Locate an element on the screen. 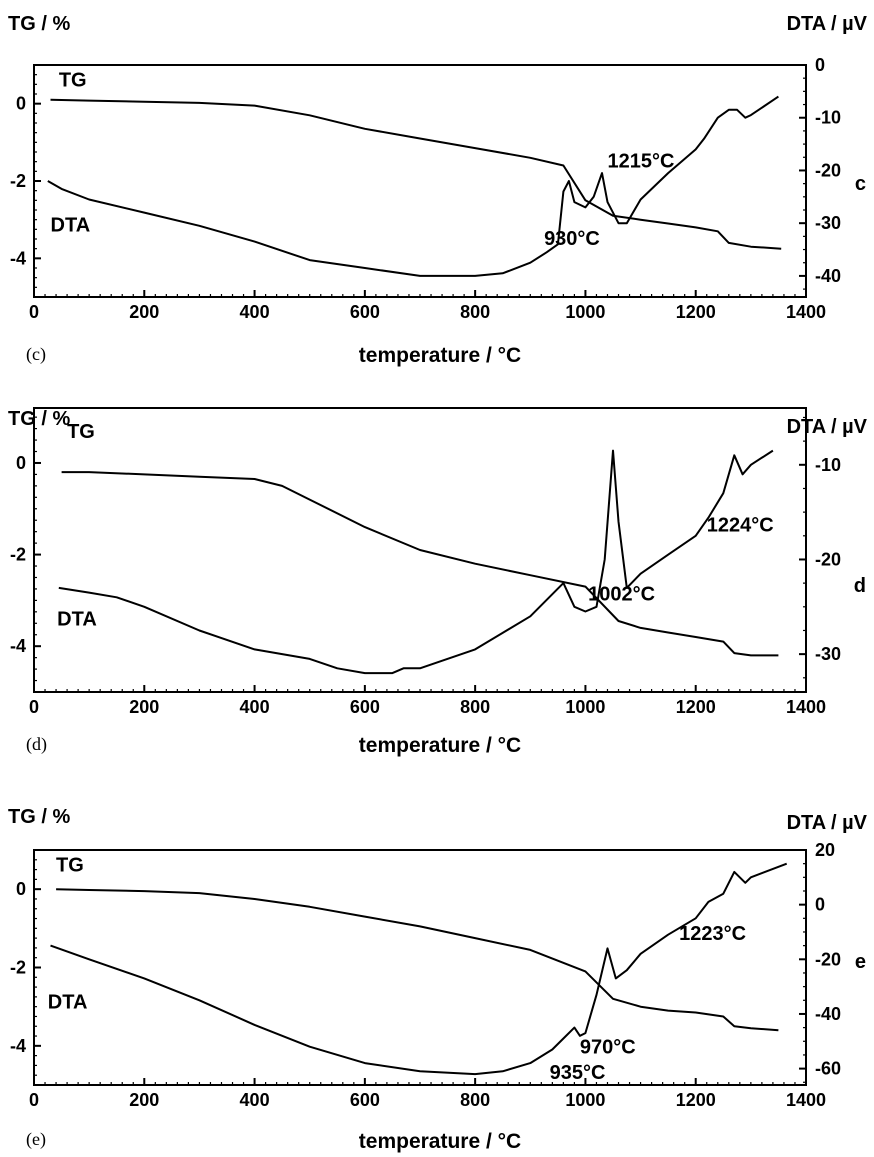 This screenshot has width=874, height=1157. panel-label: (e) is located at coordinates (36, 1139).